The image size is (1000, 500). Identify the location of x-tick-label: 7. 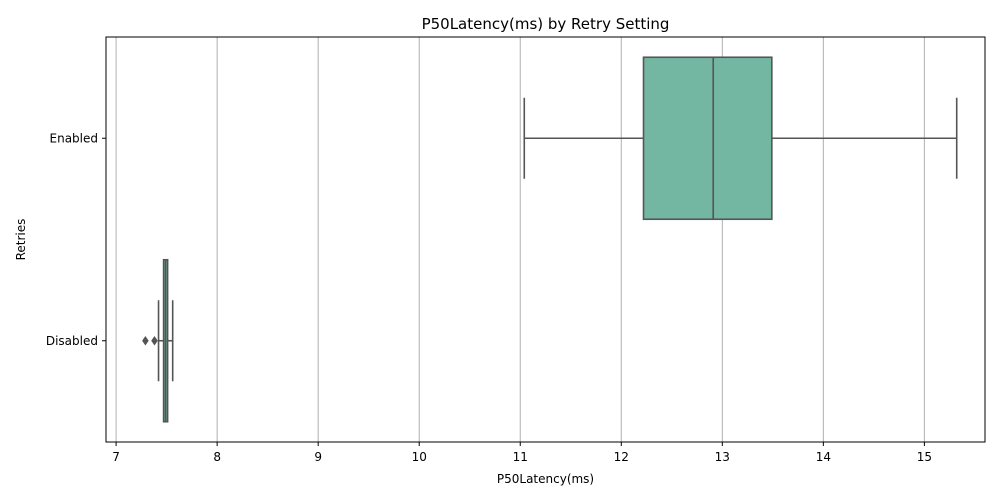
(116, 457).